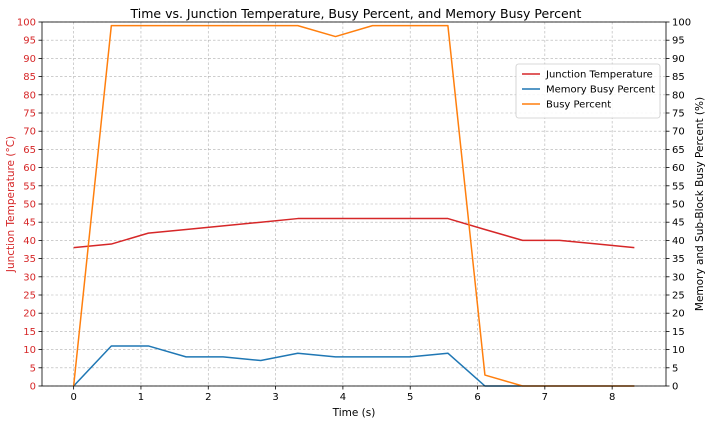 Image resolution: width=712 pixels, height=424 pixels. I want to click on x-tick-label: 6, so click(477, 397).